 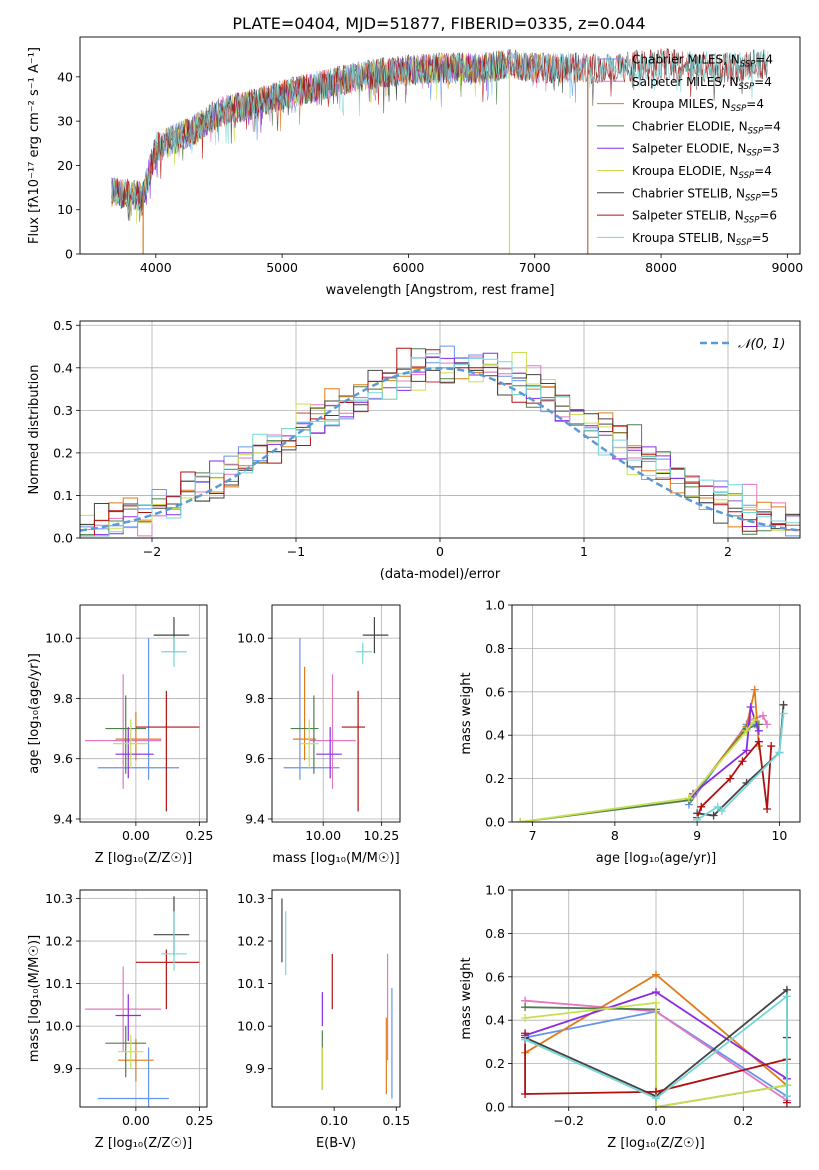 I want to click on legend-label-main: Chabrier MILES, N, so click(x=686, y=60).